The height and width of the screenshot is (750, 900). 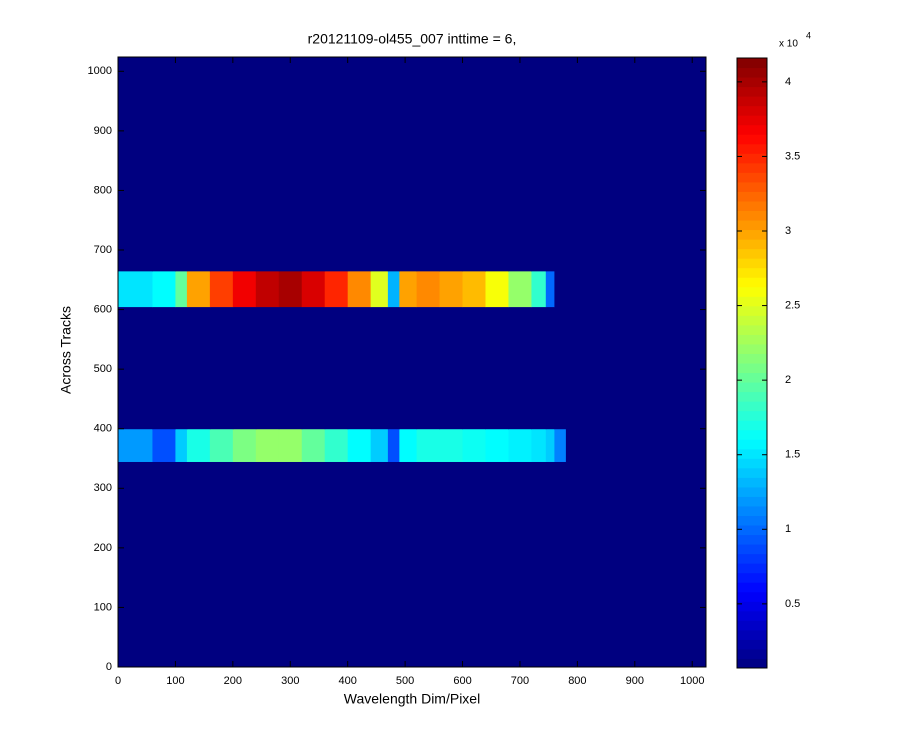 What do you see at coordinates (405, 681) in the screenshot?
I see `x-tick-label: 500` at bounding box center [405, 681].